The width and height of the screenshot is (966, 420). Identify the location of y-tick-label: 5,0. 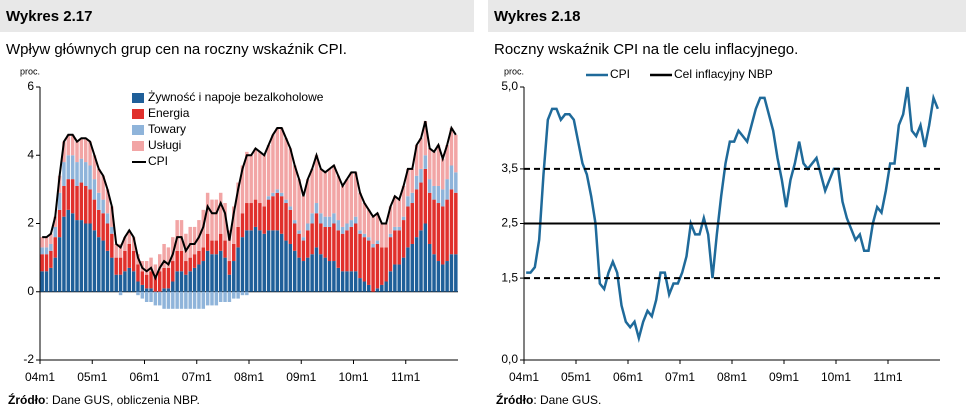
(509, 86).